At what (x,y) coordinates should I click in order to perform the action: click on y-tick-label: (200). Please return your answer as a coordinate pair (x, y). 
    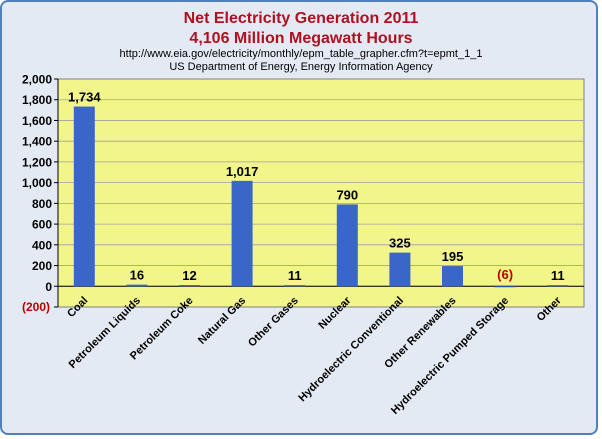
    Looking at the image, I should click on (36, 307).